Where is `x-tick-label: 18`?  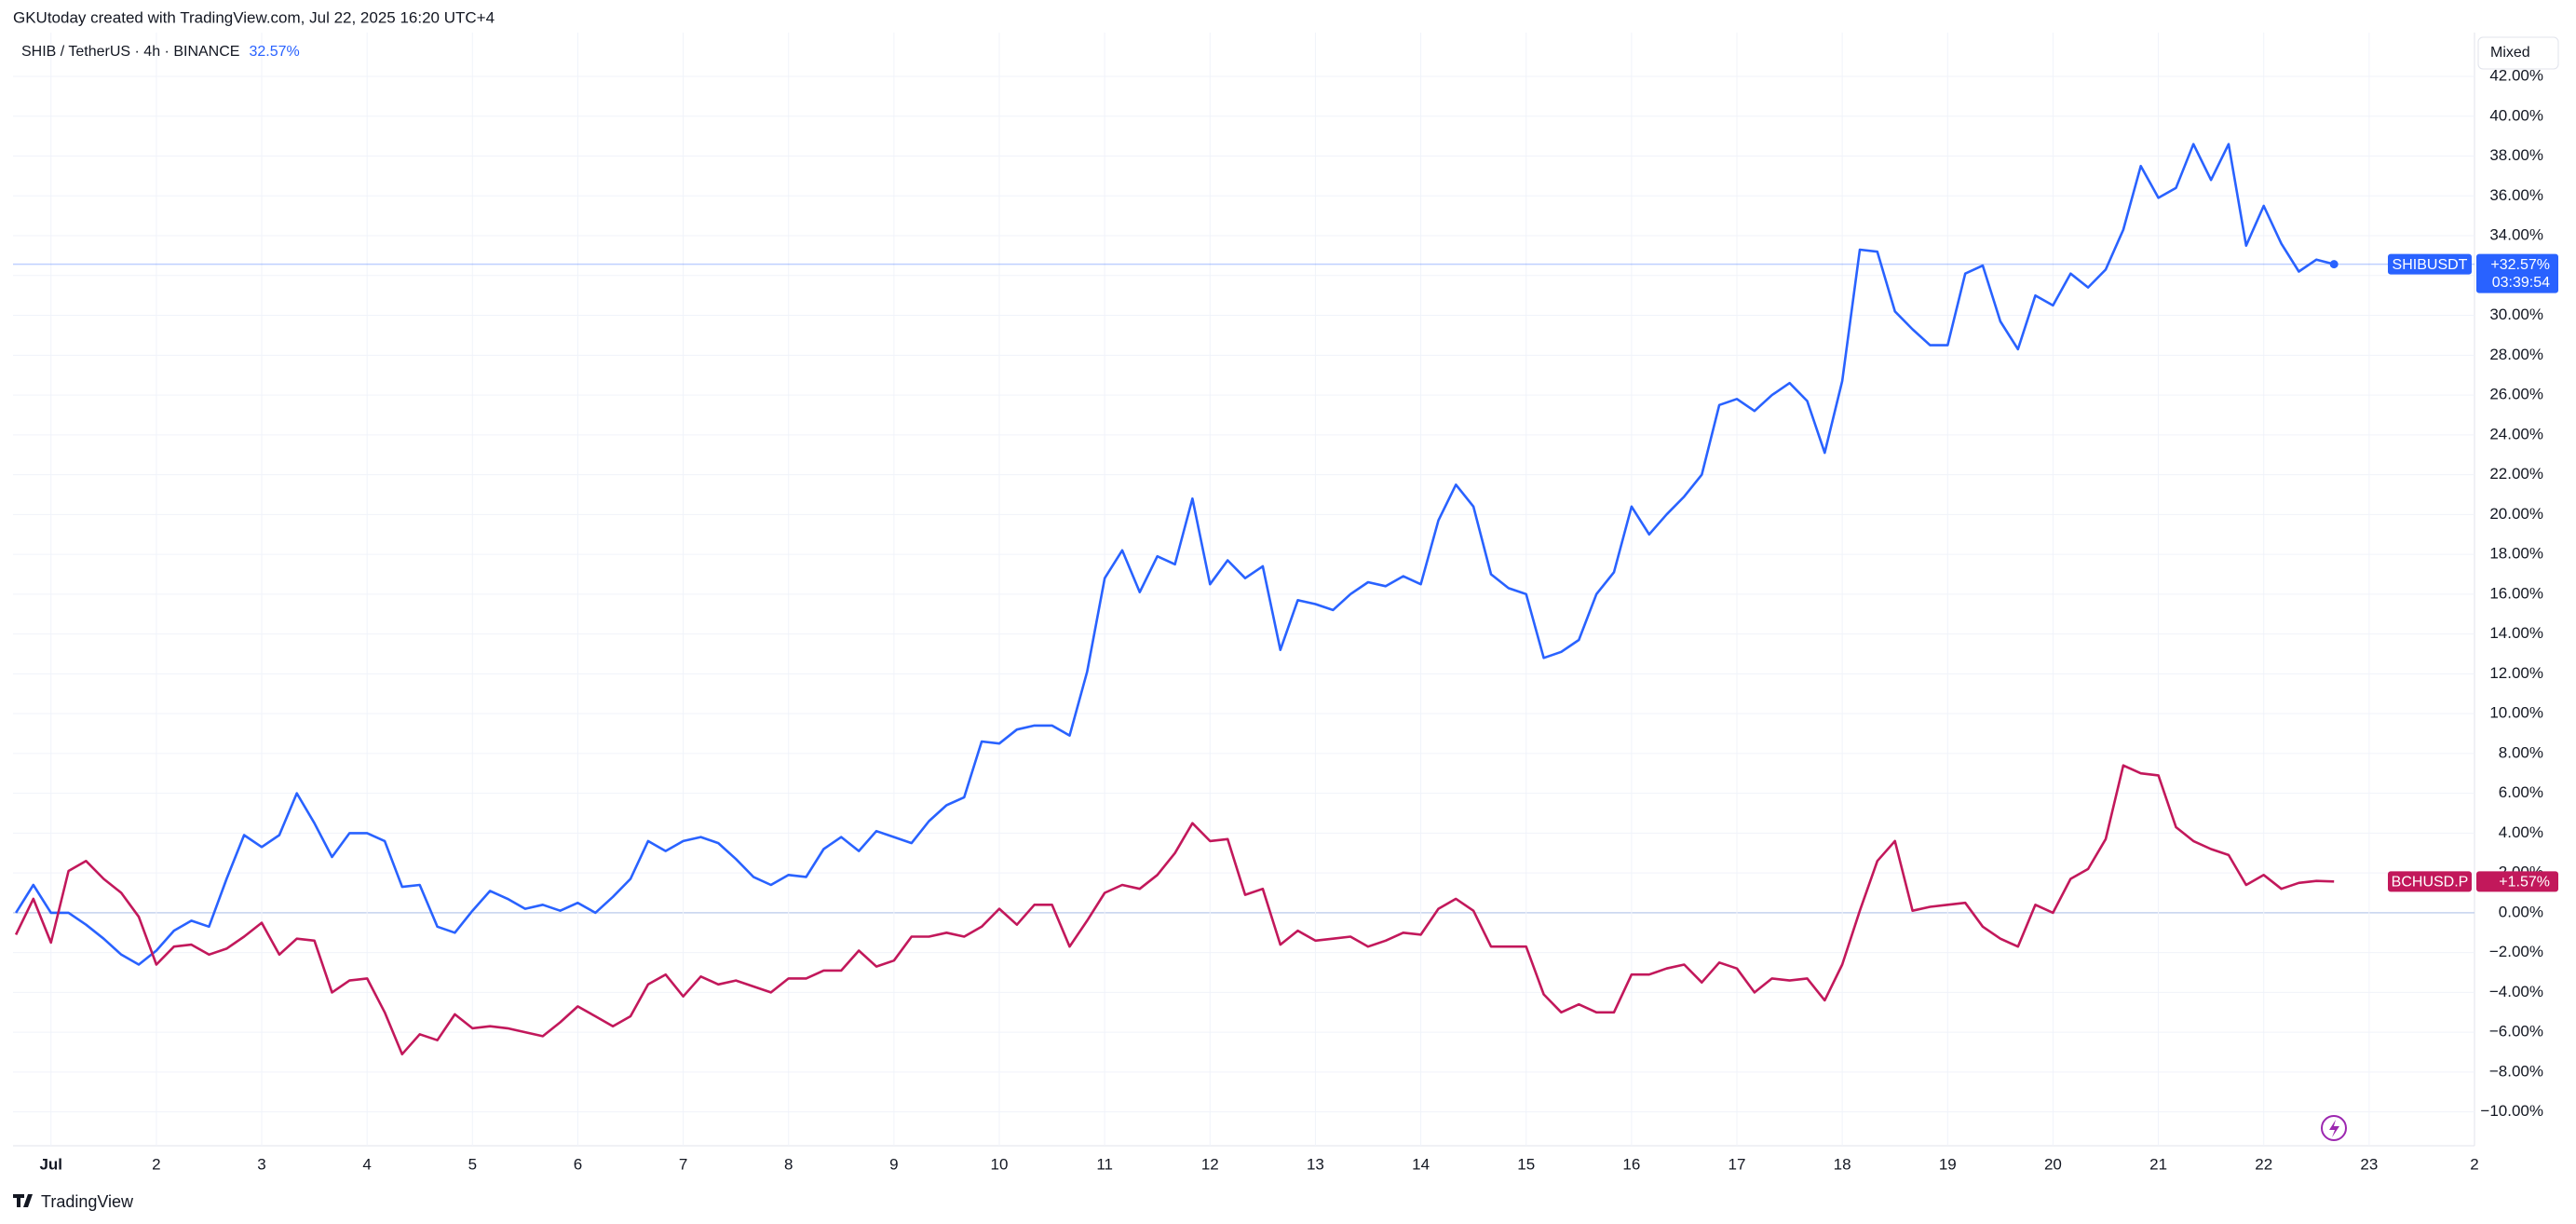
x-tick-label: 18 is located at coordinates (1842, 1164).